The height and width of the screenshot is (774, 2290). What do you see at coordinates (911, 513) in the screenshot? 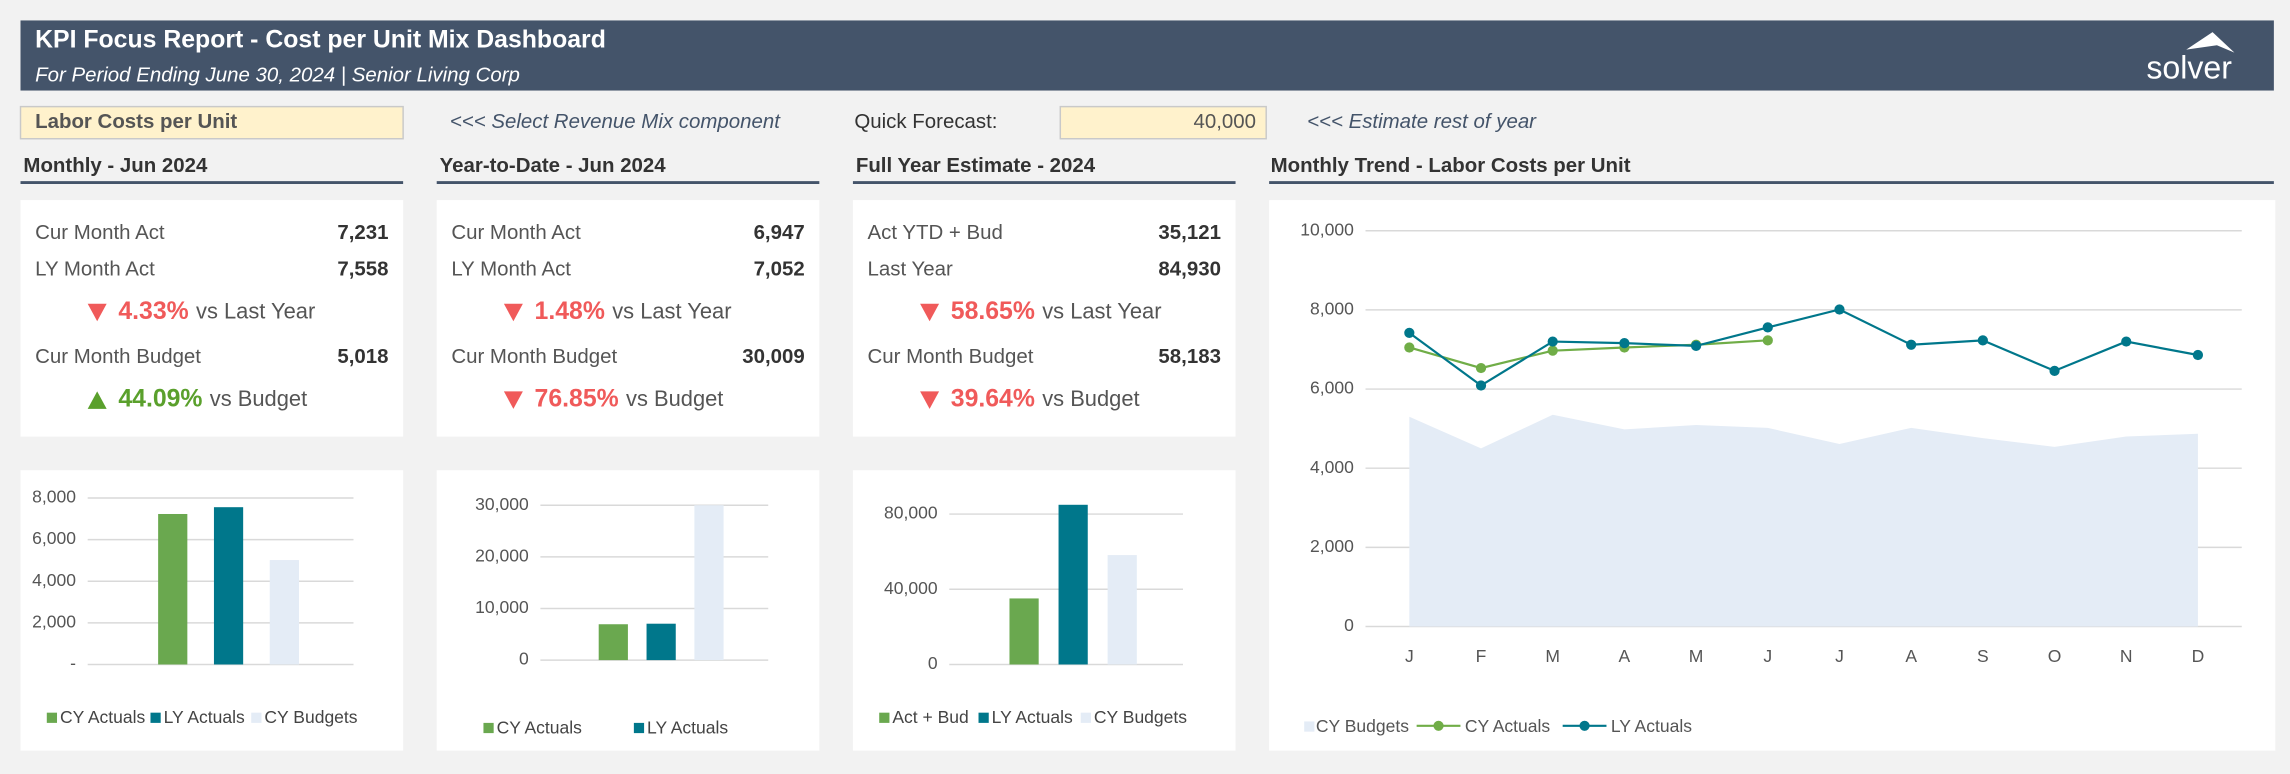
I see `y-tick-label: 80,000` at bounding box center [911, 513].